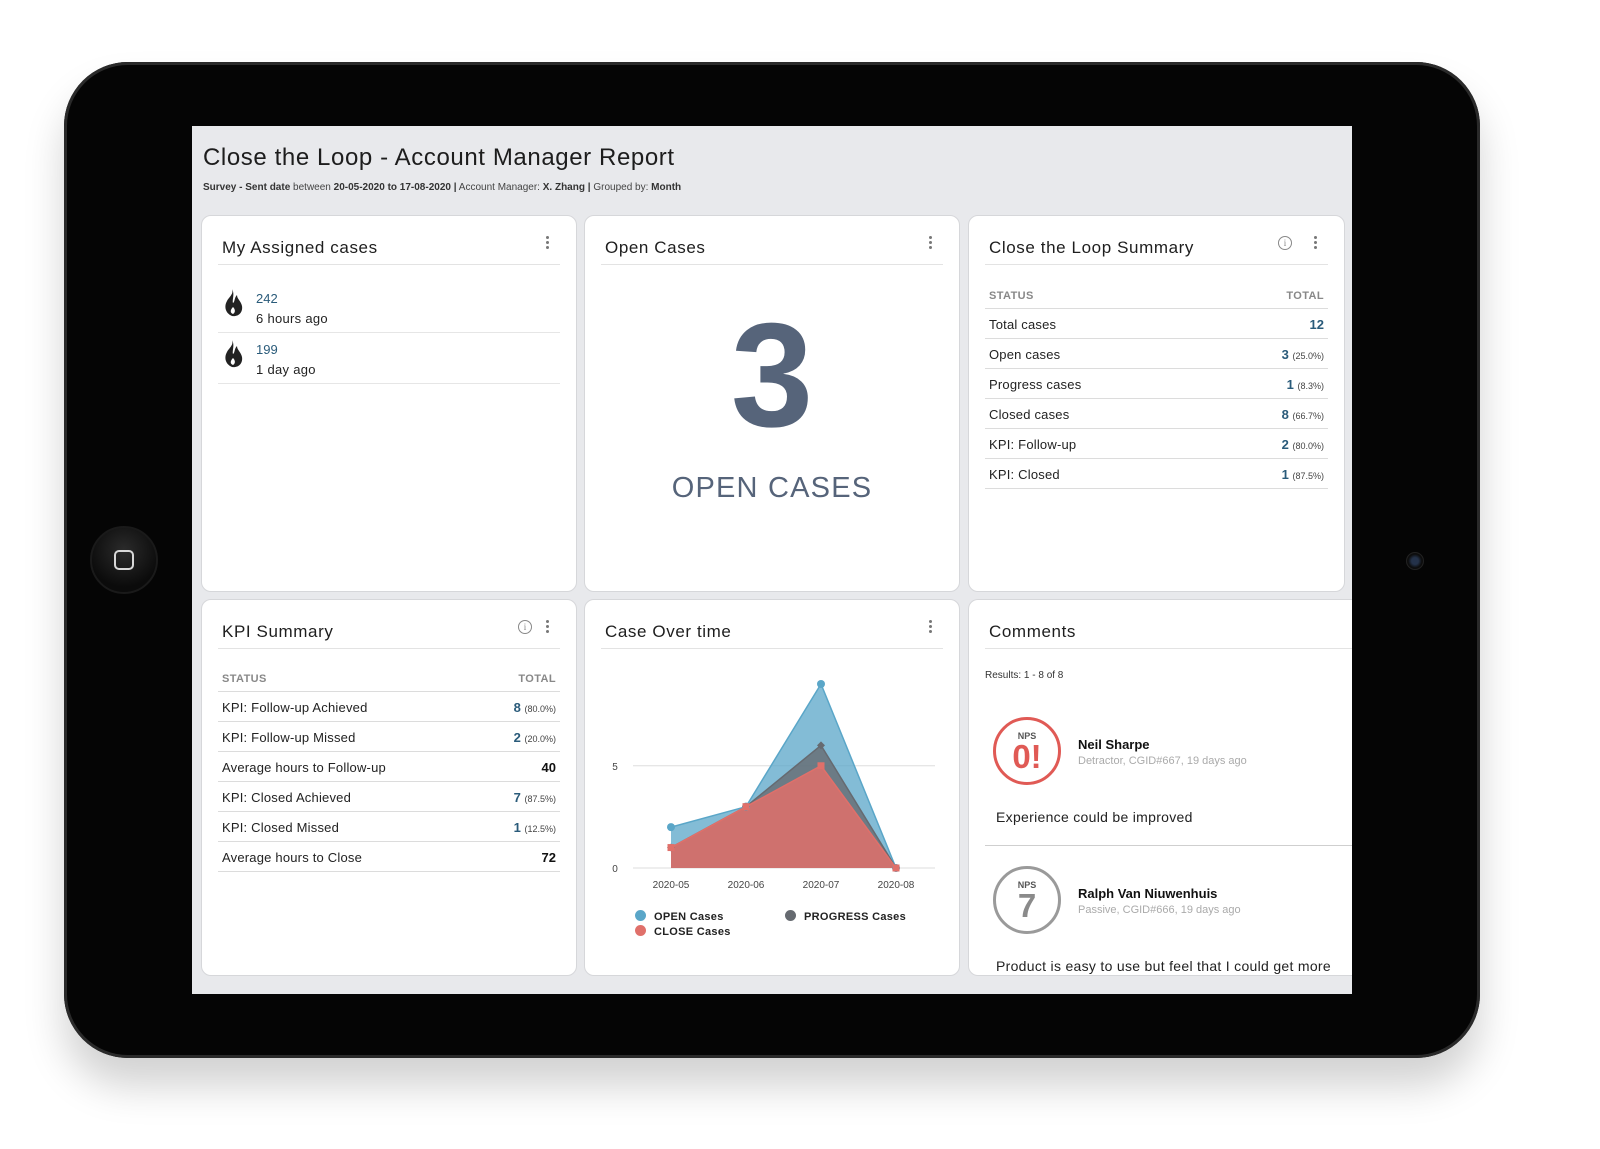 The image size is (1600, 1149). Describe the element at coordinates (537, 679) in the screenshot. I see `total-column-header: TOTAL` at that location.